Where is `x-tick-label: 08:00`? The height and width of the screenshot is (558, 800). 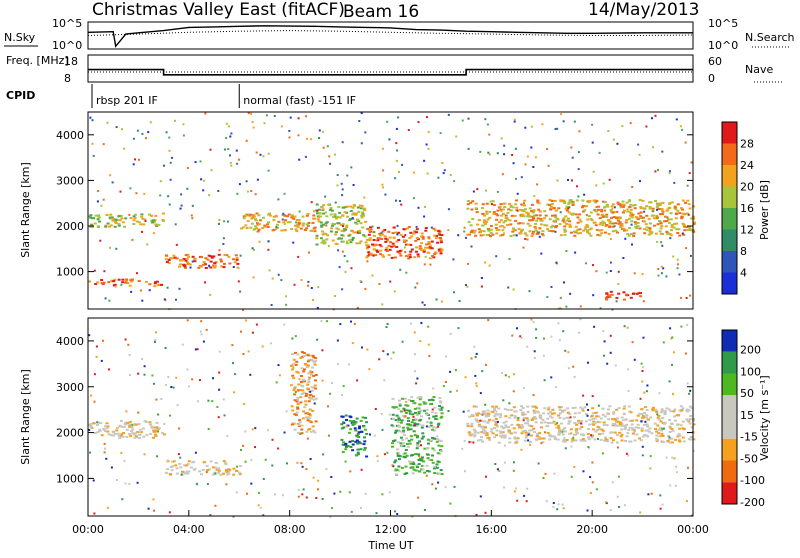 x-tick-label: 08:00 is located at coordinates (290, 529).